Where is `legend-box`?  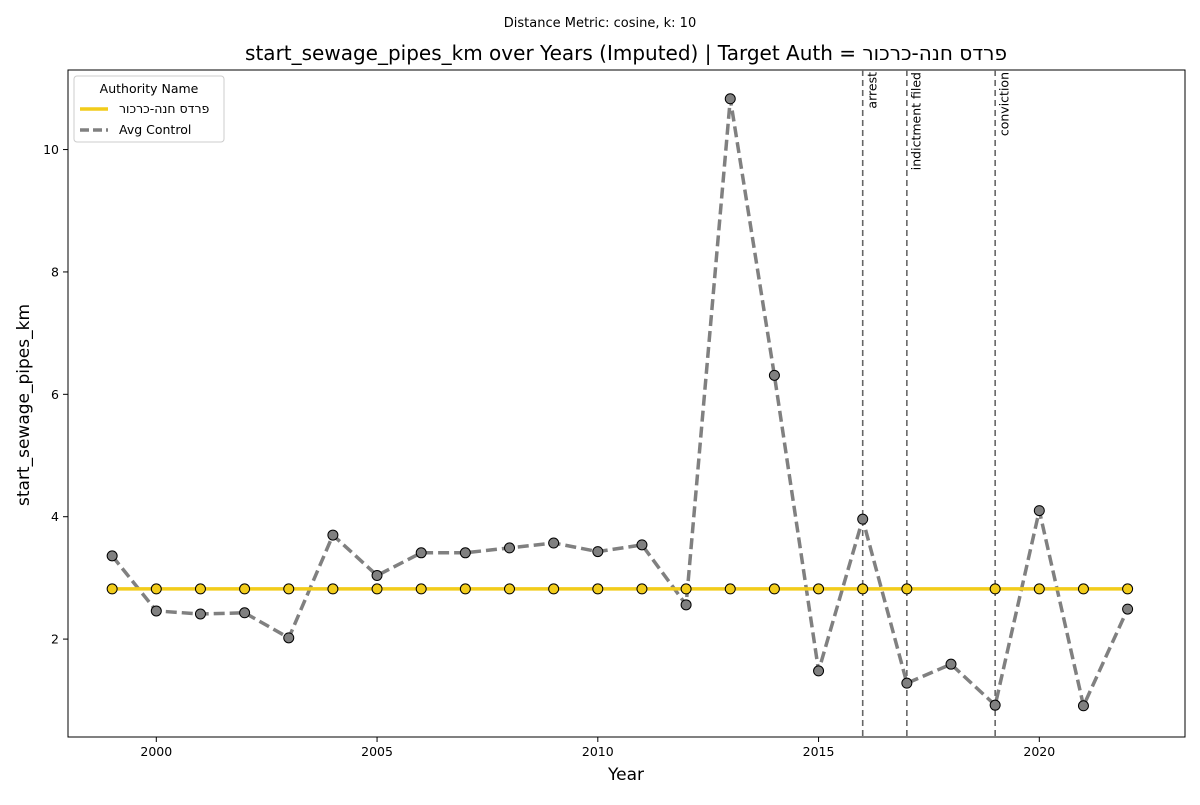 legend-box is located at coordinates (149, 109).